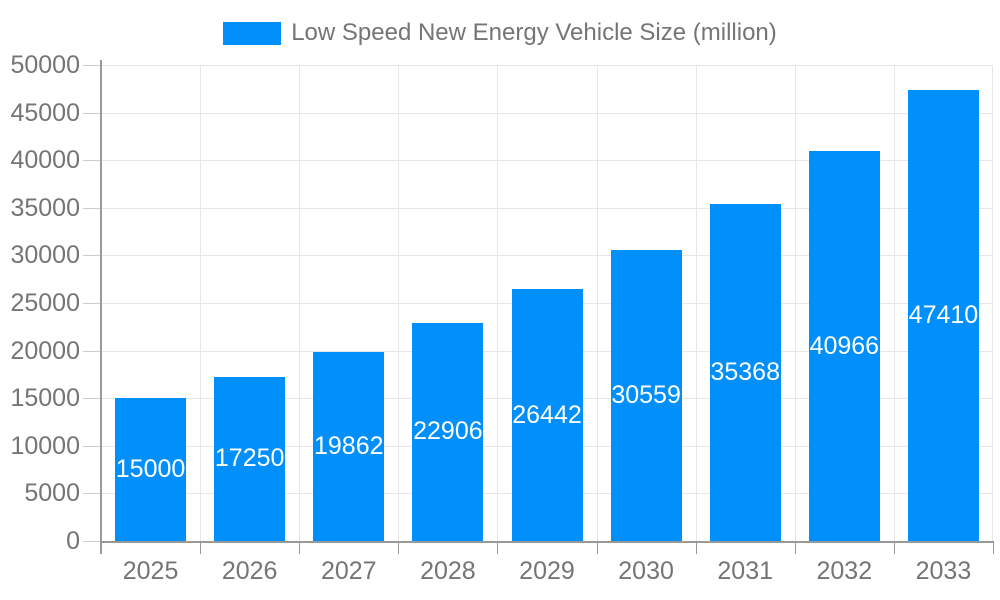 This screenshot has height=600, width=1000. I want to click on bar: 22906, so click(448, 431).